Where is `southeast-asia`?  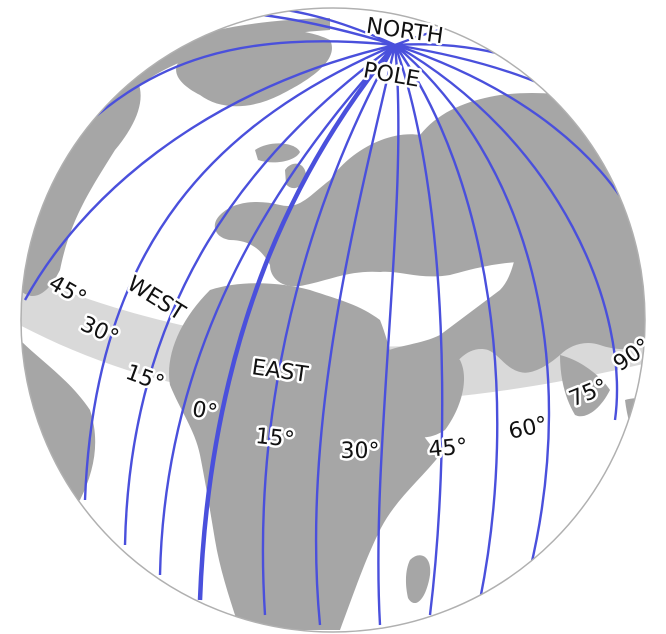
southeast-asia is located at coordinates (635, 434).